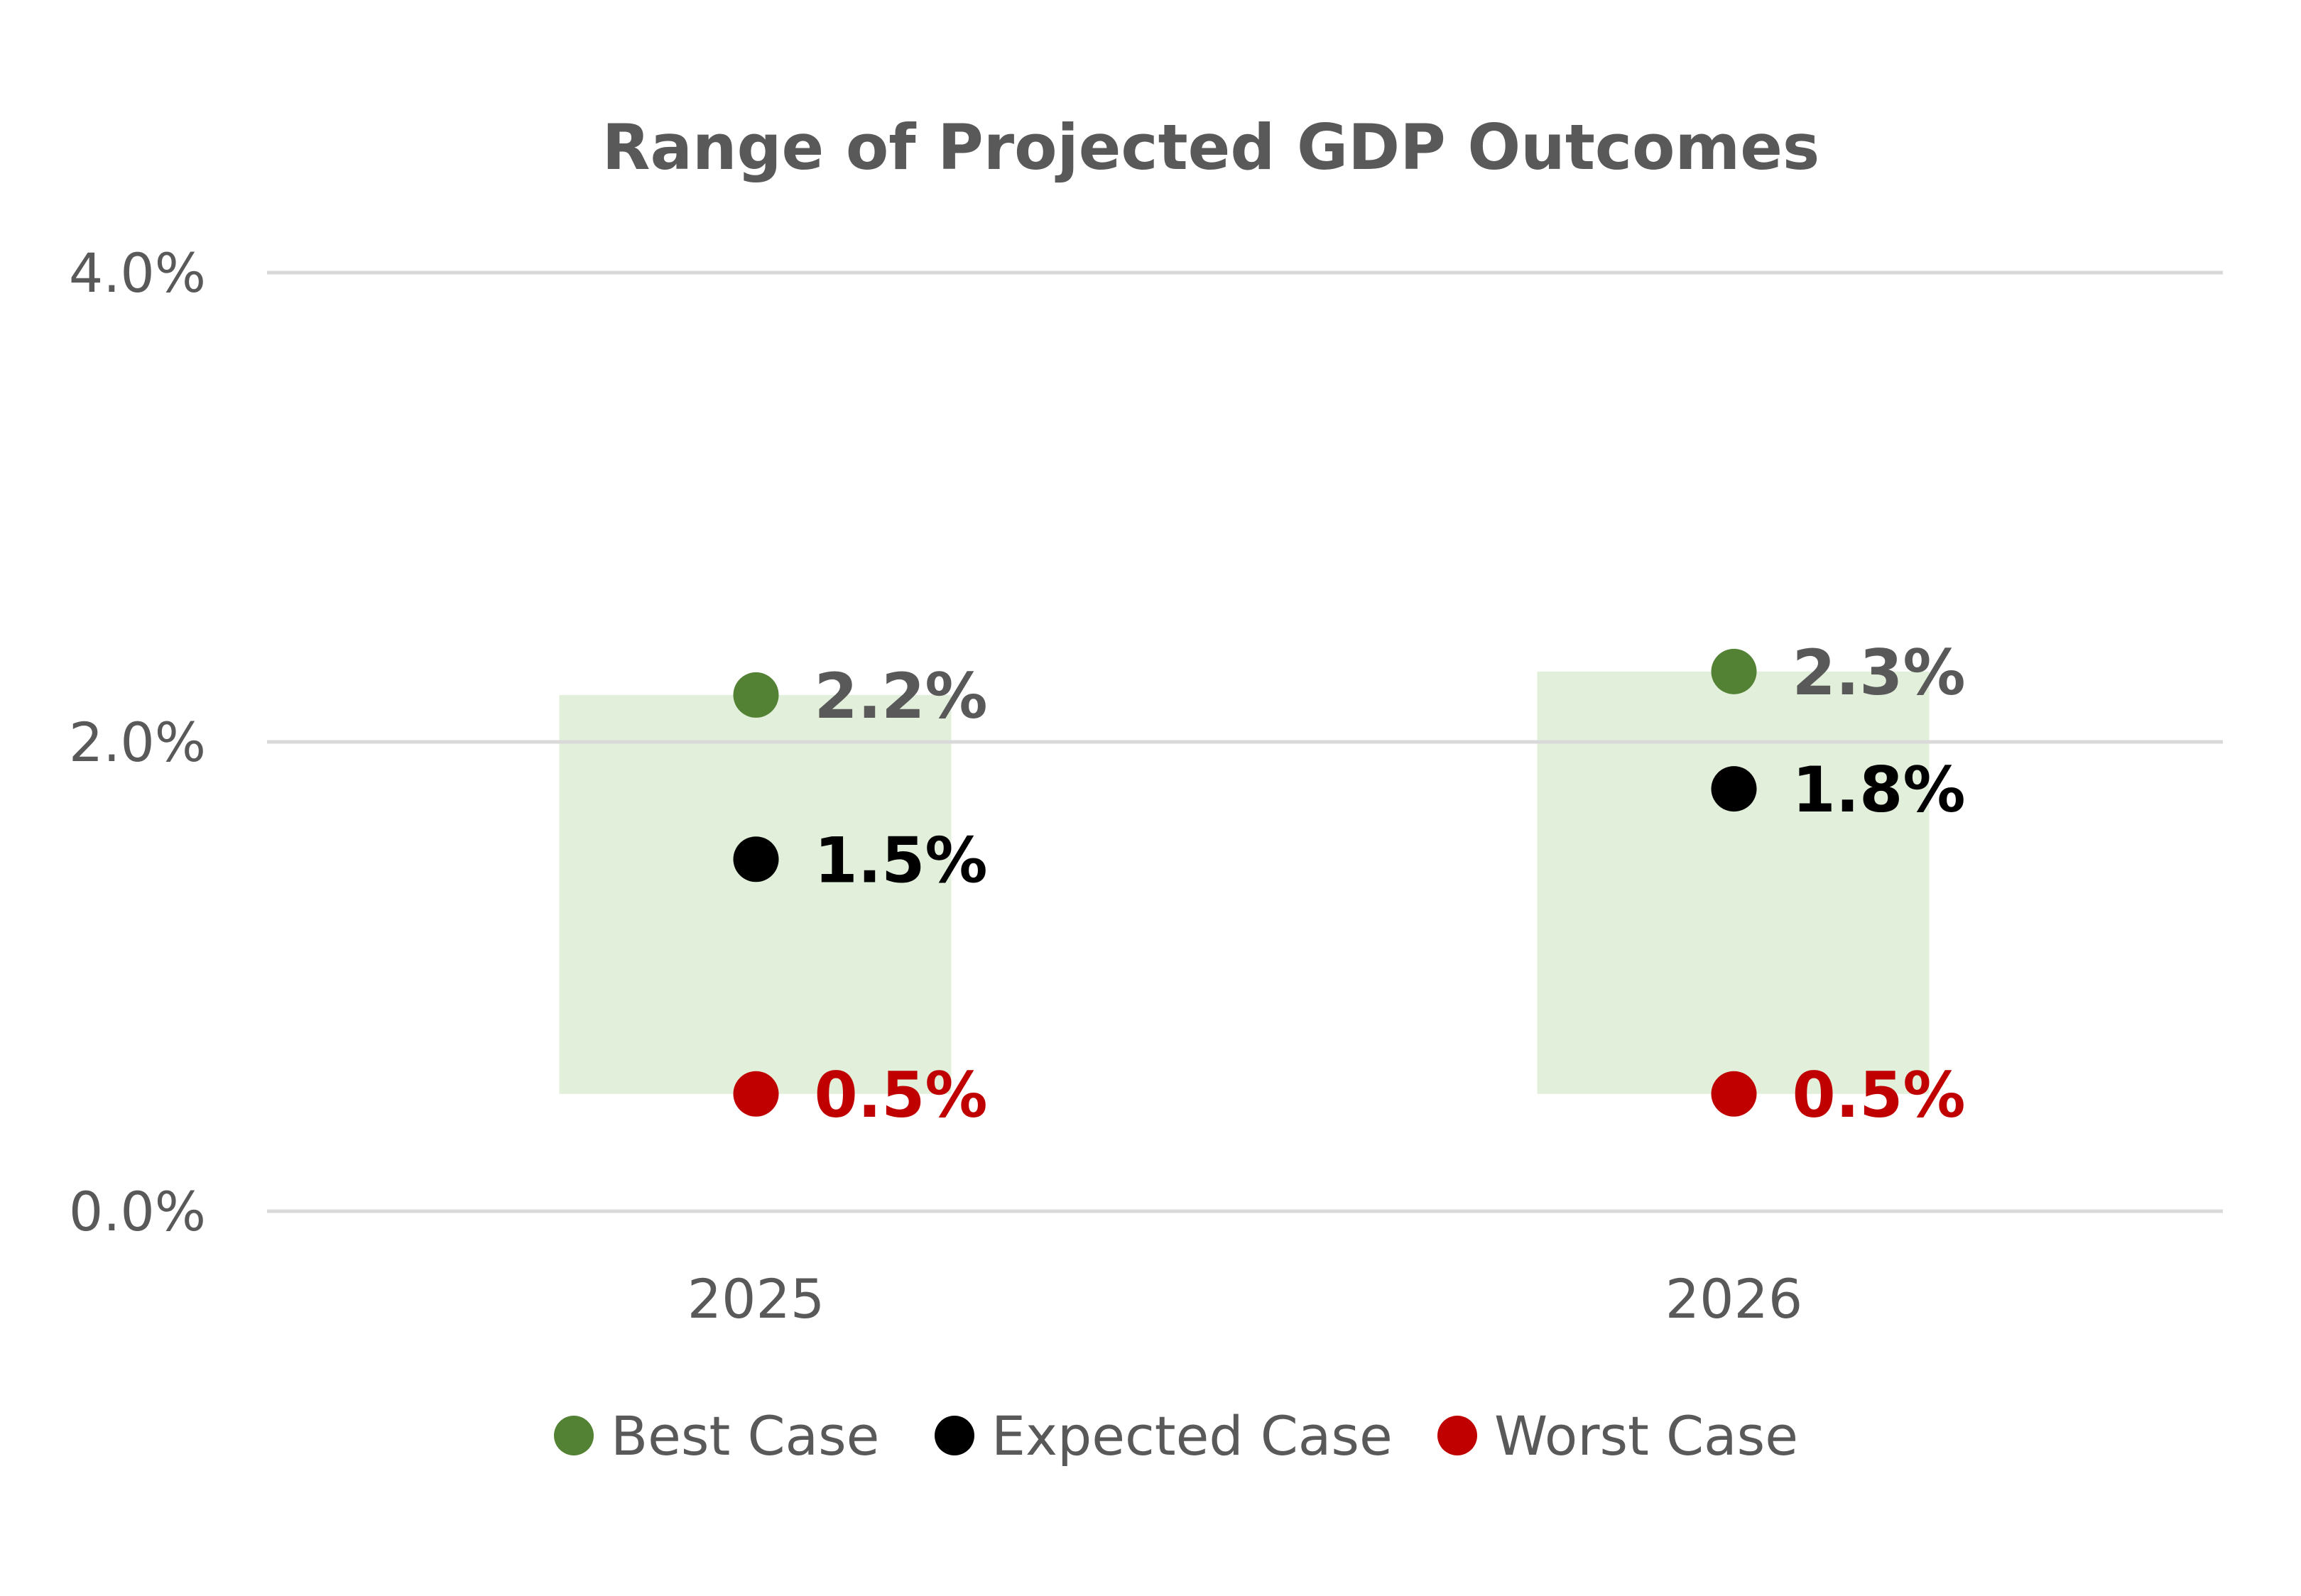 The image size is (2301, 1596). What do you see at coordinates (1211, 147) in the screenshot?
I see `chart-title: Range of Projected GDP Outcomes` at bounding box center [1211, 147].